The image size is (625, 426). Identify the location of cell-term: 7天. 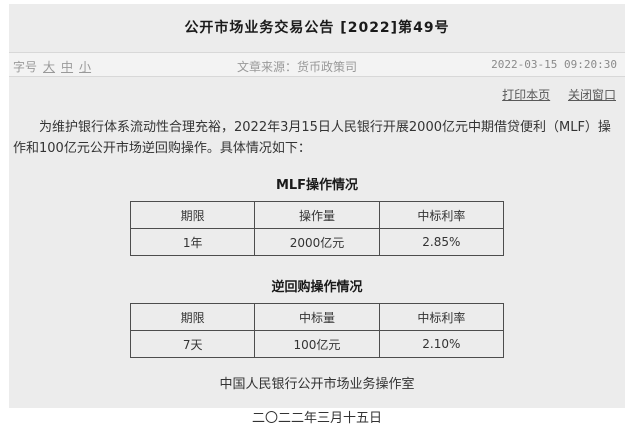
(192, 344).